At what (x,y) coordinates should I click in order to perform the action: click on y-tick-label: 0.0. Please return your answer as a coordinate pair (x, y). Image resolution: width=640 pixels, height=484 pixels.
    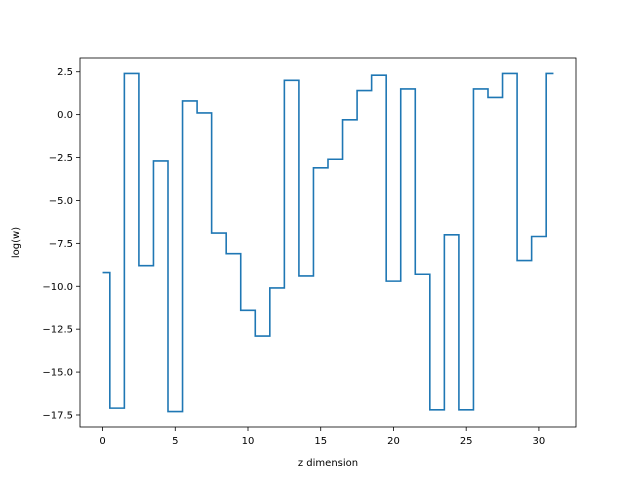
    Looking at the image, I should click on (65, 115).